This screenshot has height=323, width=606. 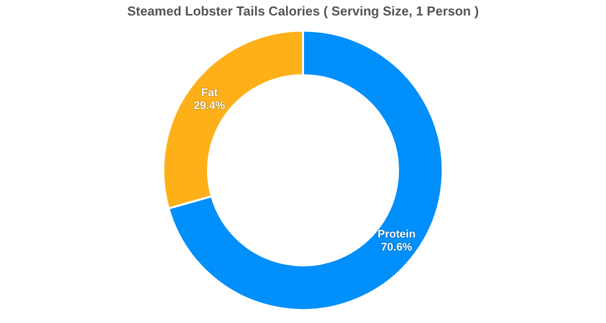 What do you see at coordinates (396, 248) in the screenshot?
I see `data-label: 70.6%` at bounding box center [396, 248].